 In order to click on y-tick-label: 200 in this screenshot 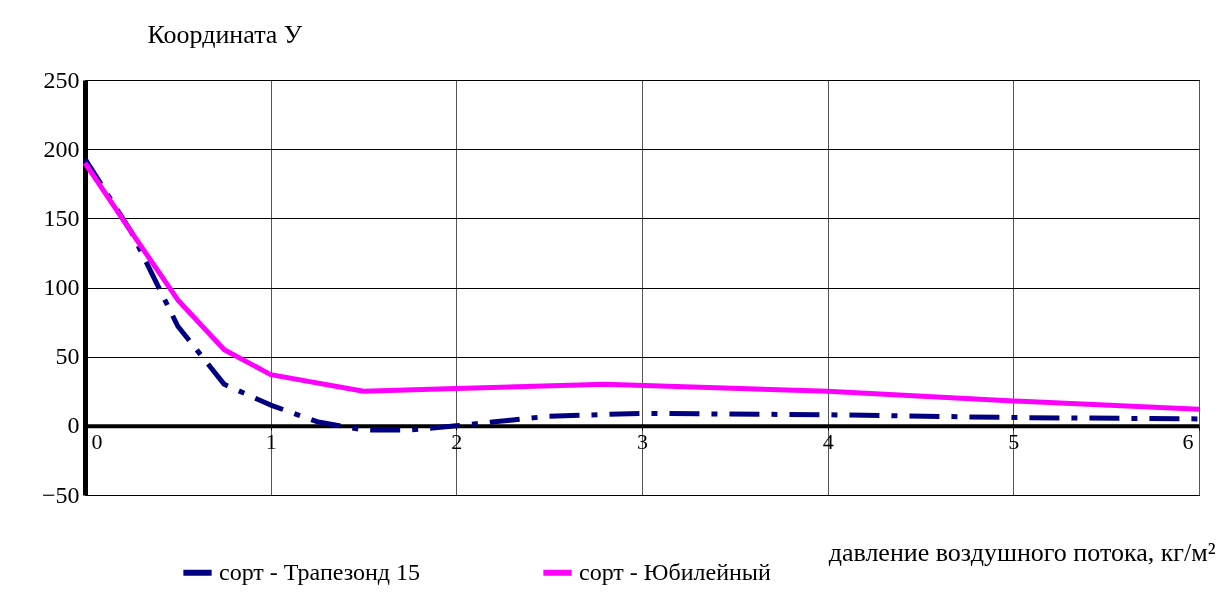, I will do `click(61, 148)`.